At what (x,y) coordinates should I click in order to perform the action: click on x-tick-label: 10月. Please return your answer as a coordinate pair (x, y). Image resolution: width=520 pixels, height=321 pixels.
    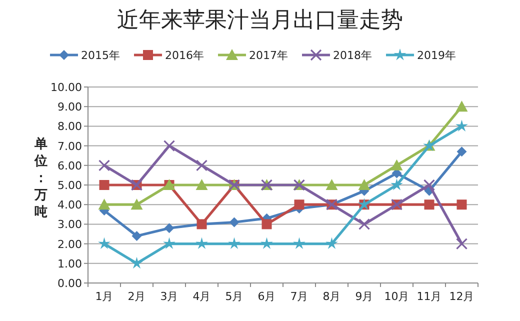
    Looking at the image, I should click on (397, 296).